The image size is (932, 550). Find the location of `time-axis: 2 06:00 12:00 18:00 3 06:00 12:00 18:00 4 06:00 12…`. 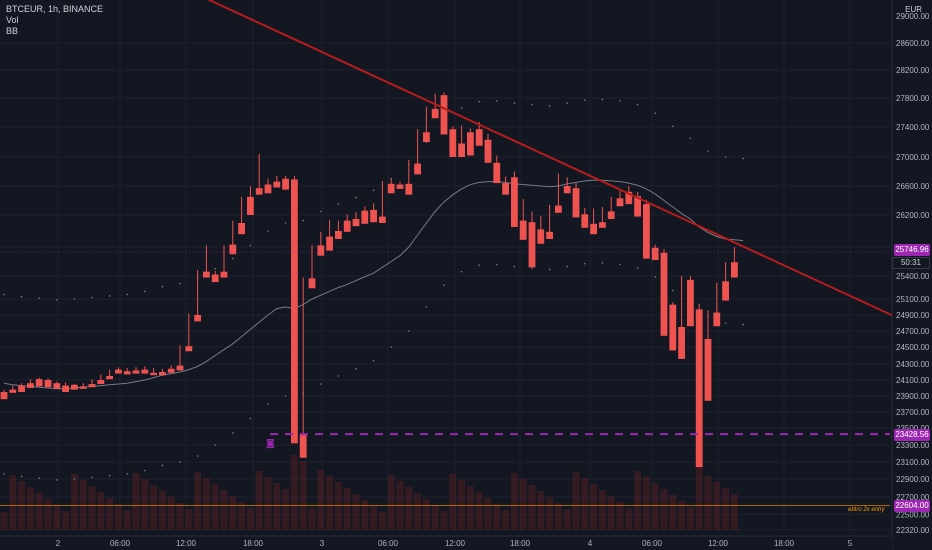

time-axis: 2 06:00 12:00 18:00 3 06:00 12:00 18:00 4 06:00 12… is located at coordinates (446, 542).